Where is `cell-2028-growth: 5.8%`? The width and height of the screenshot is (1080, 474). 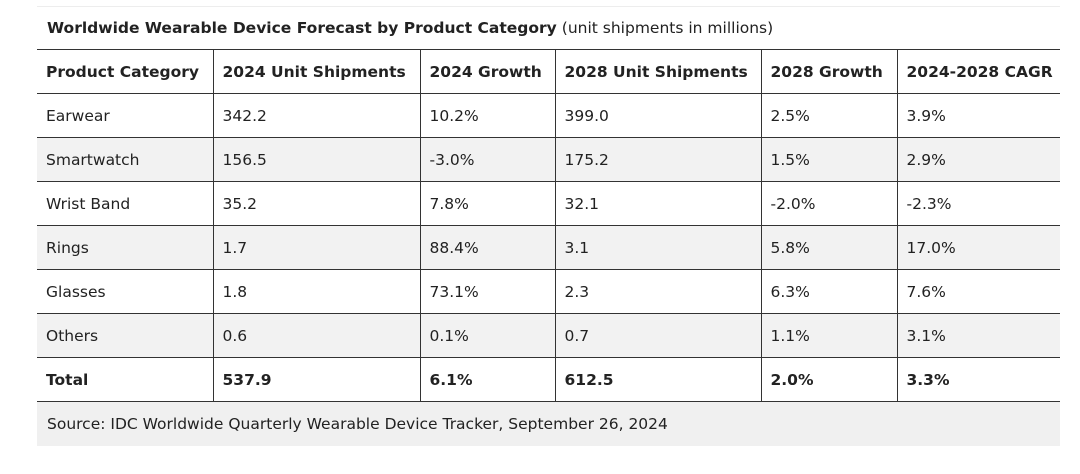 cell-2028-growth: 5.8% is located at coordinates (829, 247).